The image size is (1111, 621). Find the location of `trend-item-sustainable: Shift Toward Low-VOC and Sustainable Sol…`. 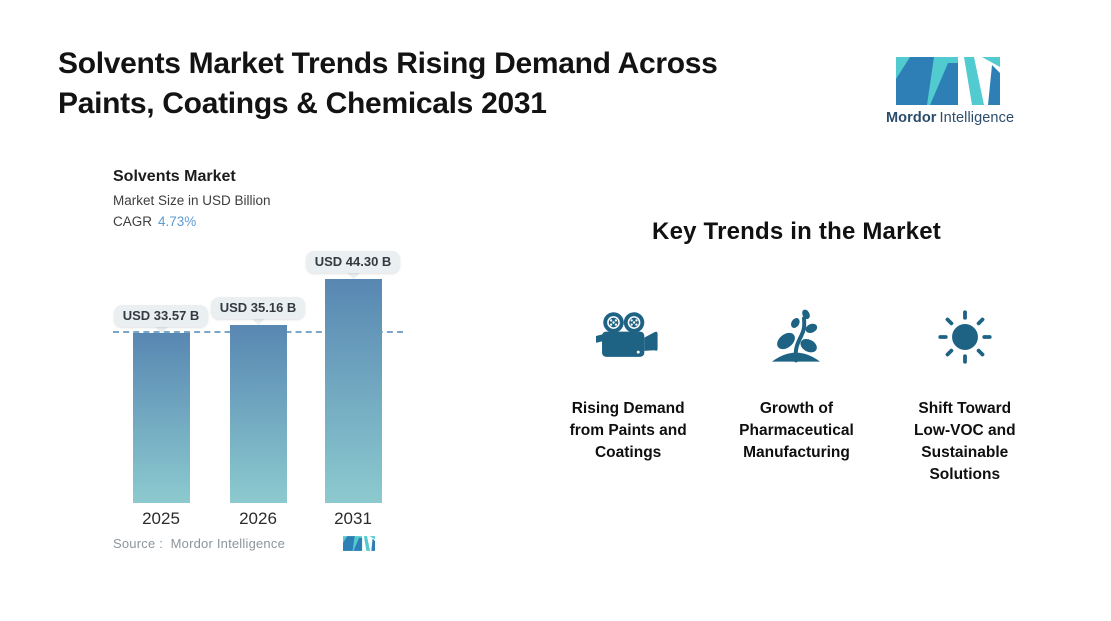

trend-item-sustainable: Shift Toward Low-VOC and Sustainable Sol… is located at coordinates (965, 395).